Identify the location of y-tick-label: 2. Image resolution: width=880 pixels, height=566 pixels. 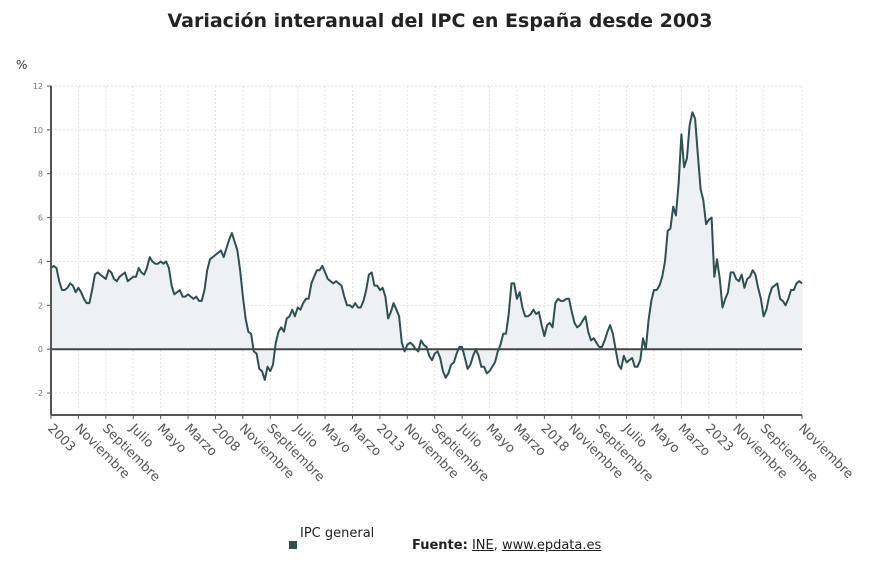
(40, 305).